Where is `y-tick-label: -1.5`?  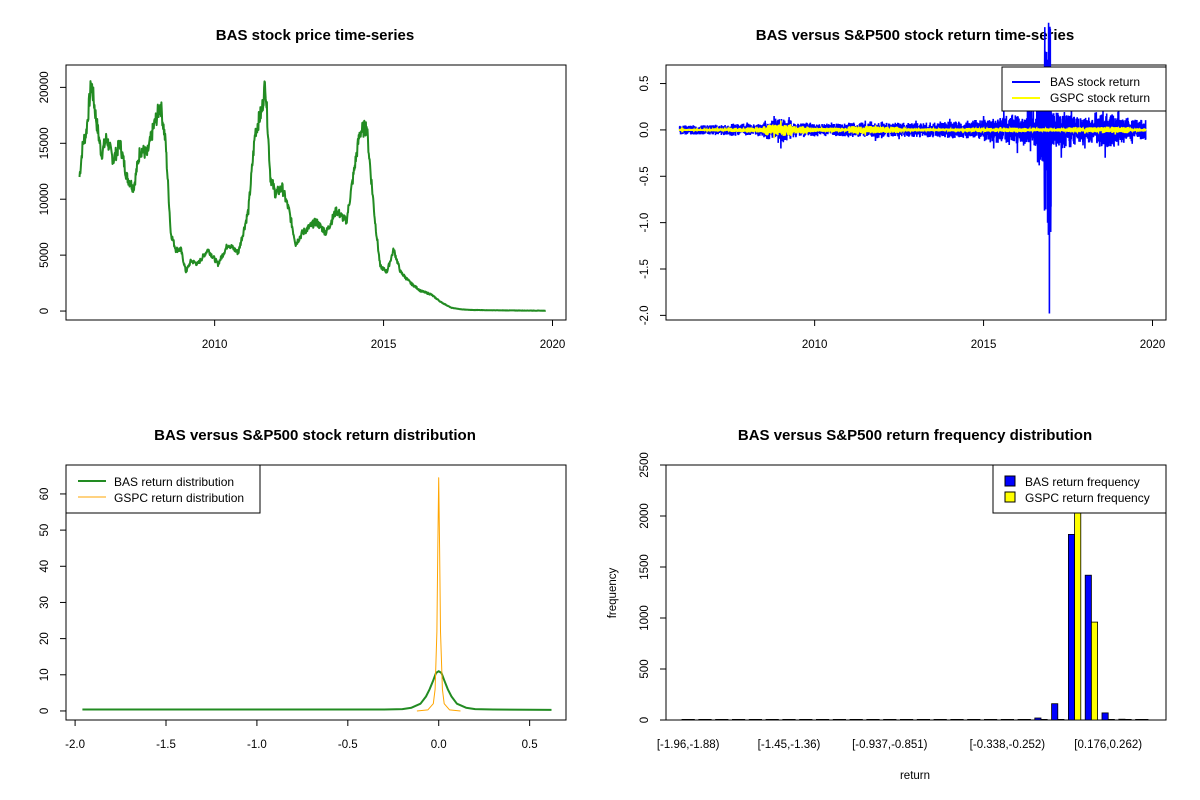
y-tick-label: -1.5 is located at coordinates (645, 269).